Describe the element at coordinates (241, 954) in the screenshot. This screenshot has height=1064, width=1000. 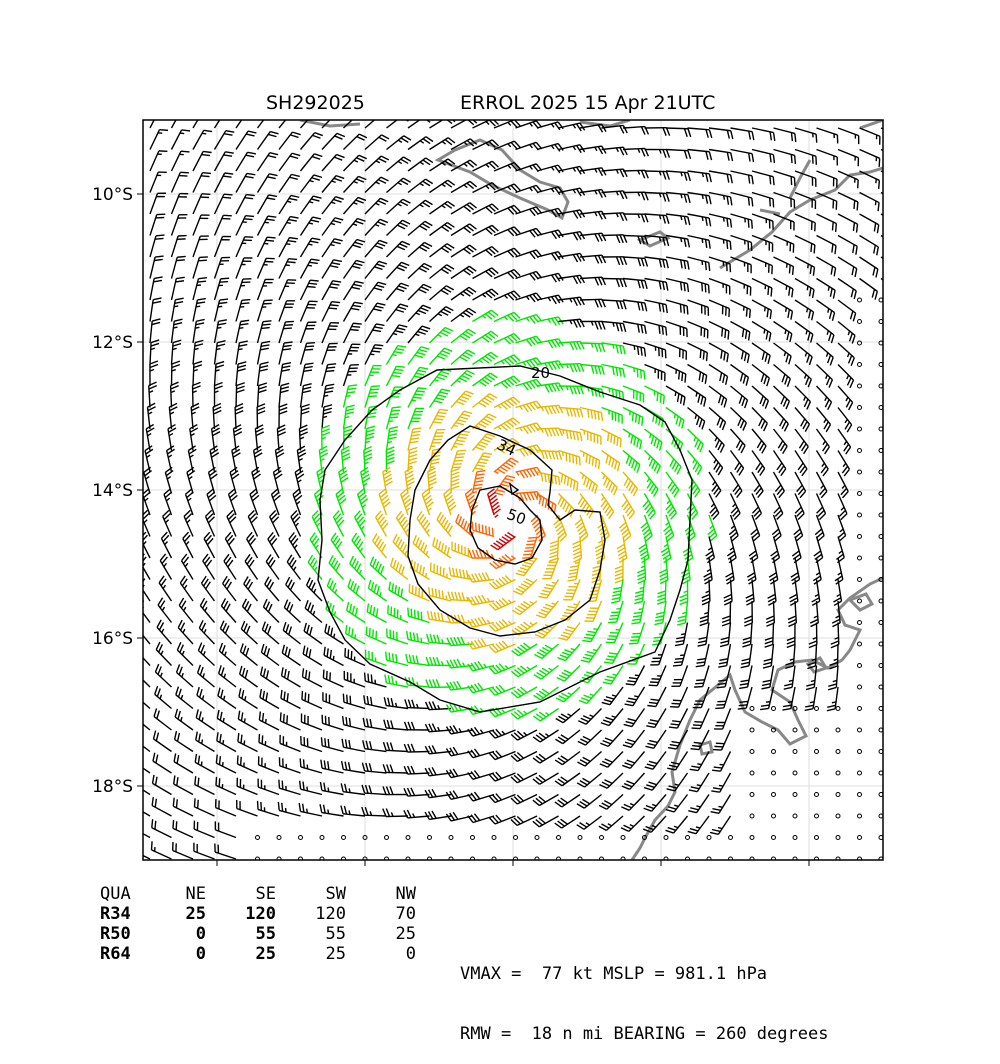
I see `radii-value: 25` at that location.